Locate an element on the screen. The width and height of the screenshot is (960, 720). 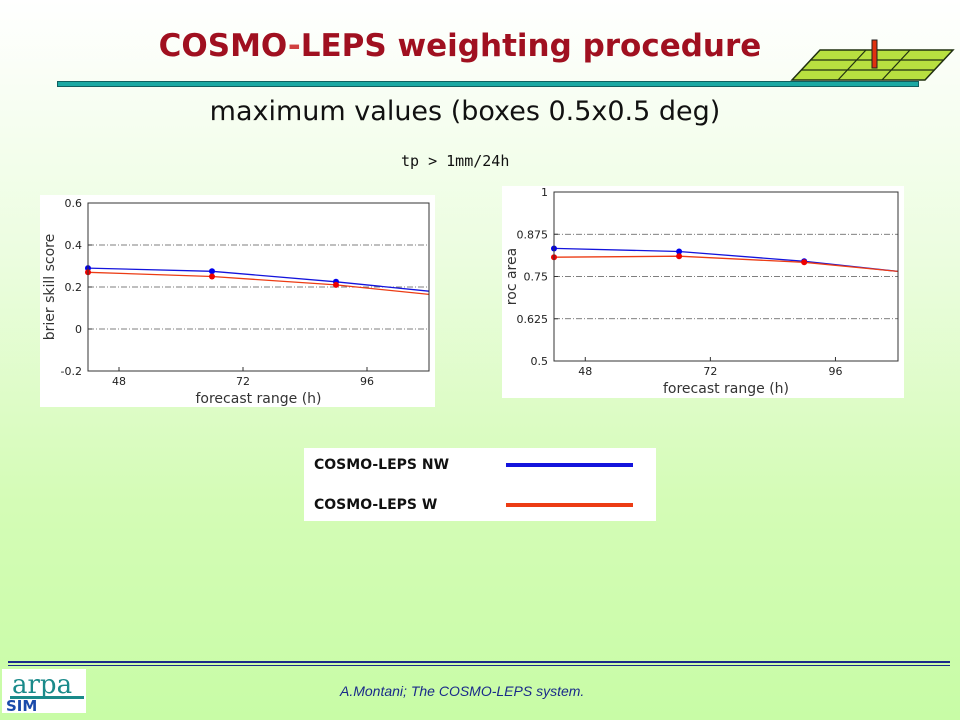
title-divider is located at coordinates (488, 84).